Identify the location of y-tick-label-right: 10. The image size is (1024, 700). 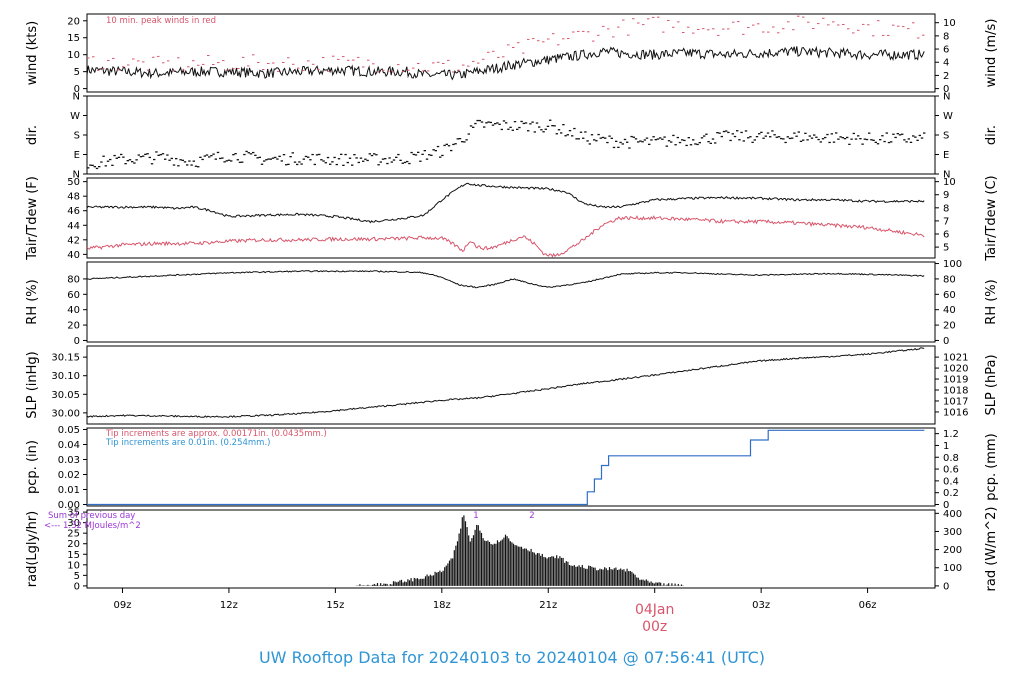
(949, 182).